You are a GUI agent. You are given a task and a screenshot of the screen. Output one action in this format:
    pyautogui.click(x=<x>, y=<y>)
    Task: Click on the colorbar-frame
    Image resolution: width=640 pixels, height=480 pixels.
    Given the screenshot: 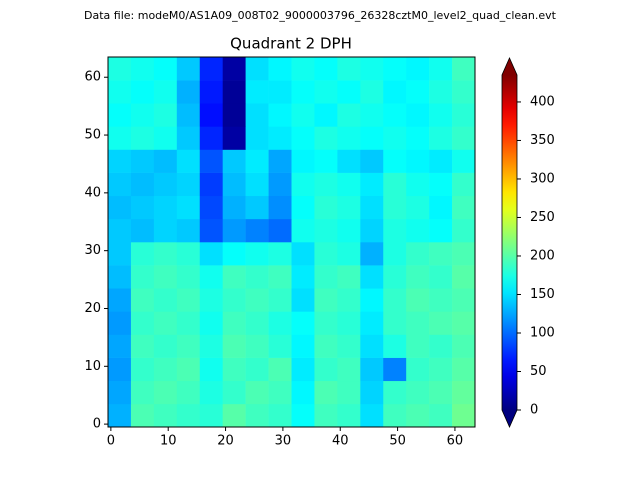 What is the action you would take?
    pyautogui.click(x=509, y=242)
    